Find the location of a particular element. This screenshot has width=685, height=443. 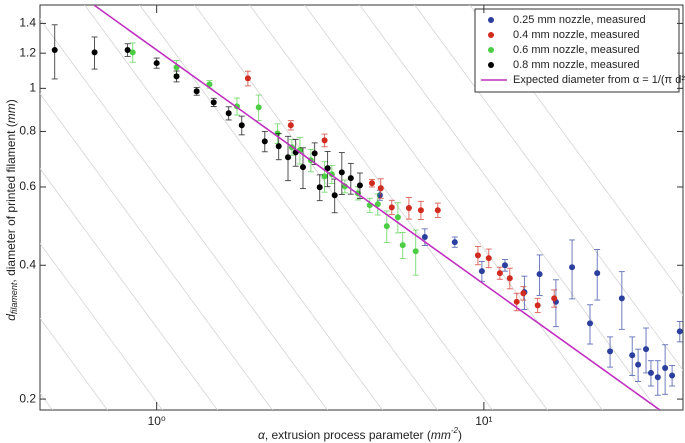

x-label-part: ) is located at coordinates (460, 435).